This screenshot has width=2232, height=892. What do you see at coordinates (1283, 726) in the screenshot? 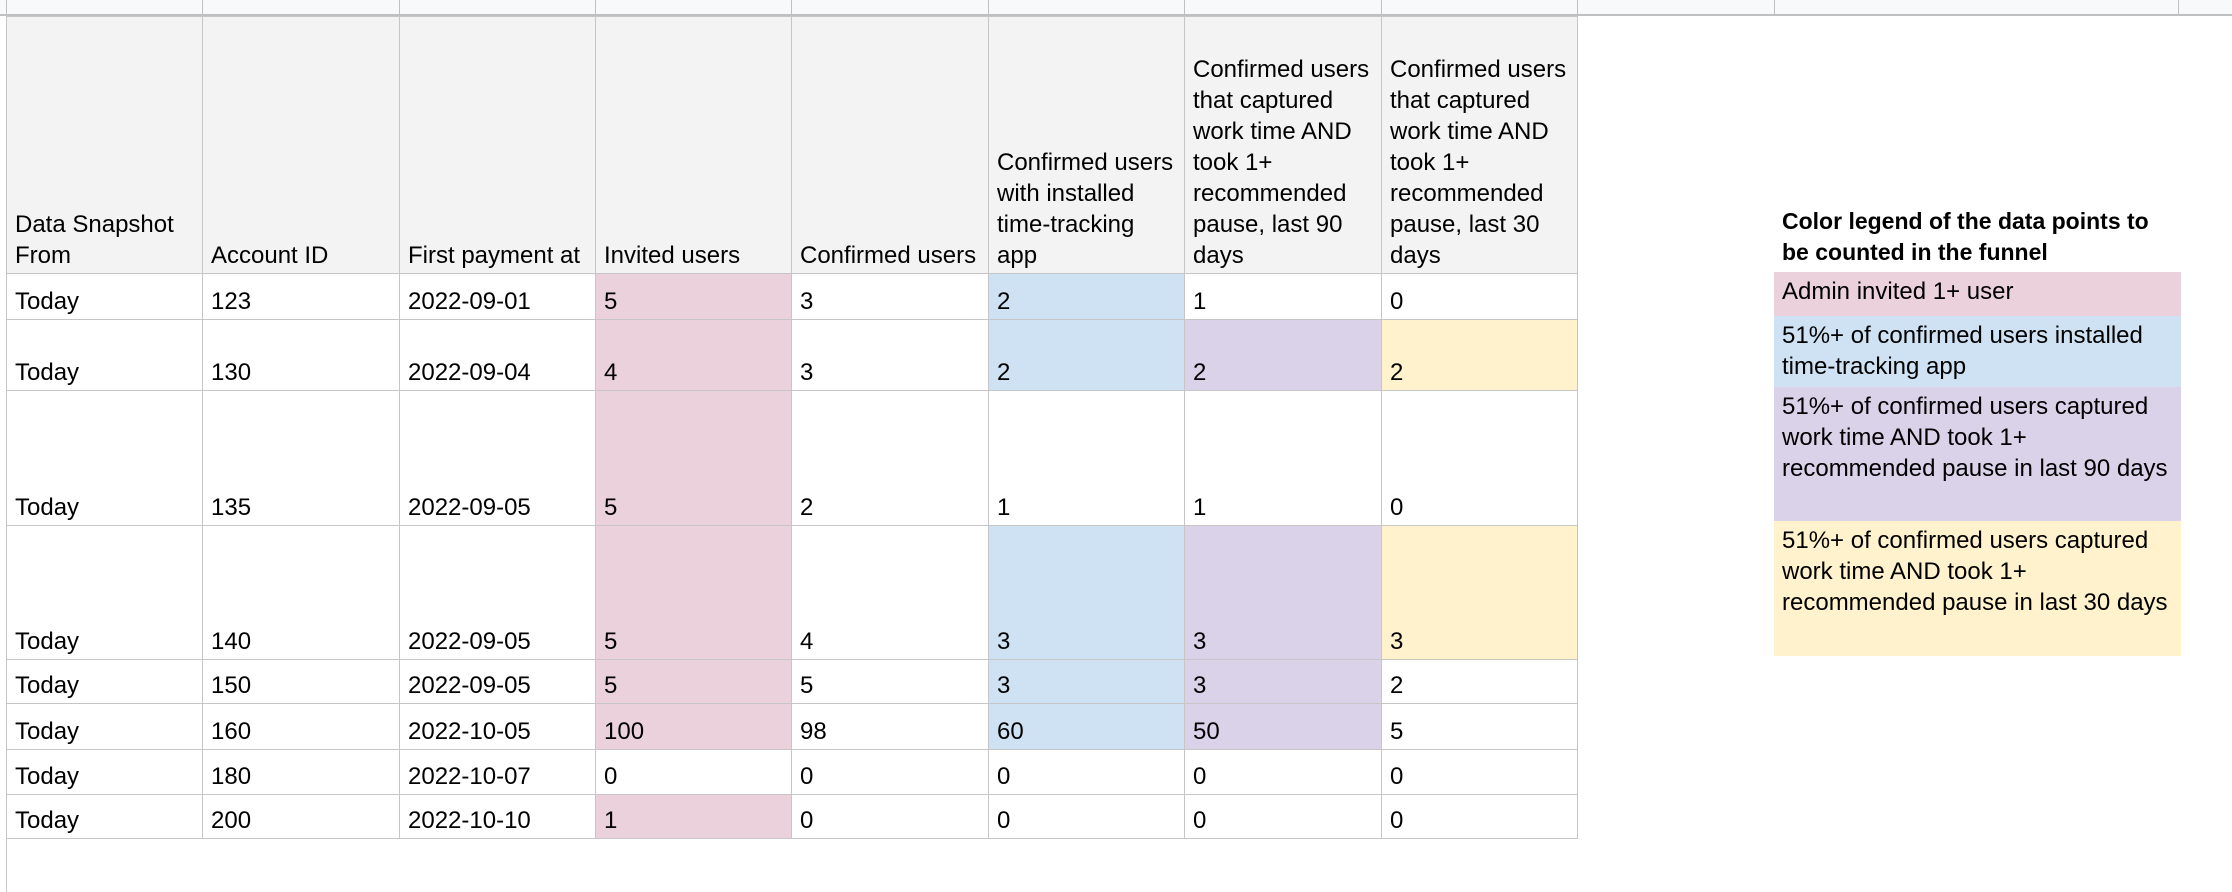
I see `cell-pause-90: 50` at bounding box center [1283, 726].